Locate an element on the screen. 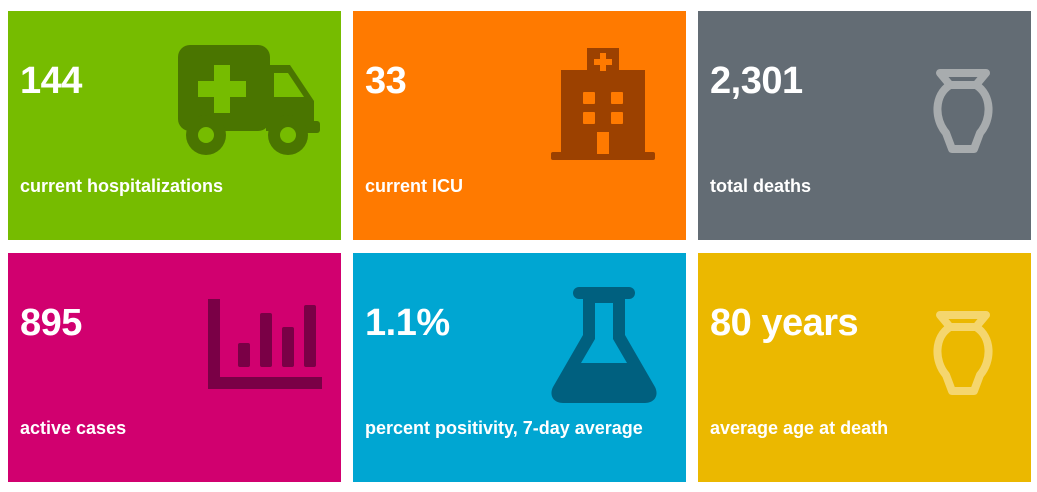 The height and width of the screenshot is (492, 1037). stat-label: current hospitalizations is located at coordinates (122, 186).